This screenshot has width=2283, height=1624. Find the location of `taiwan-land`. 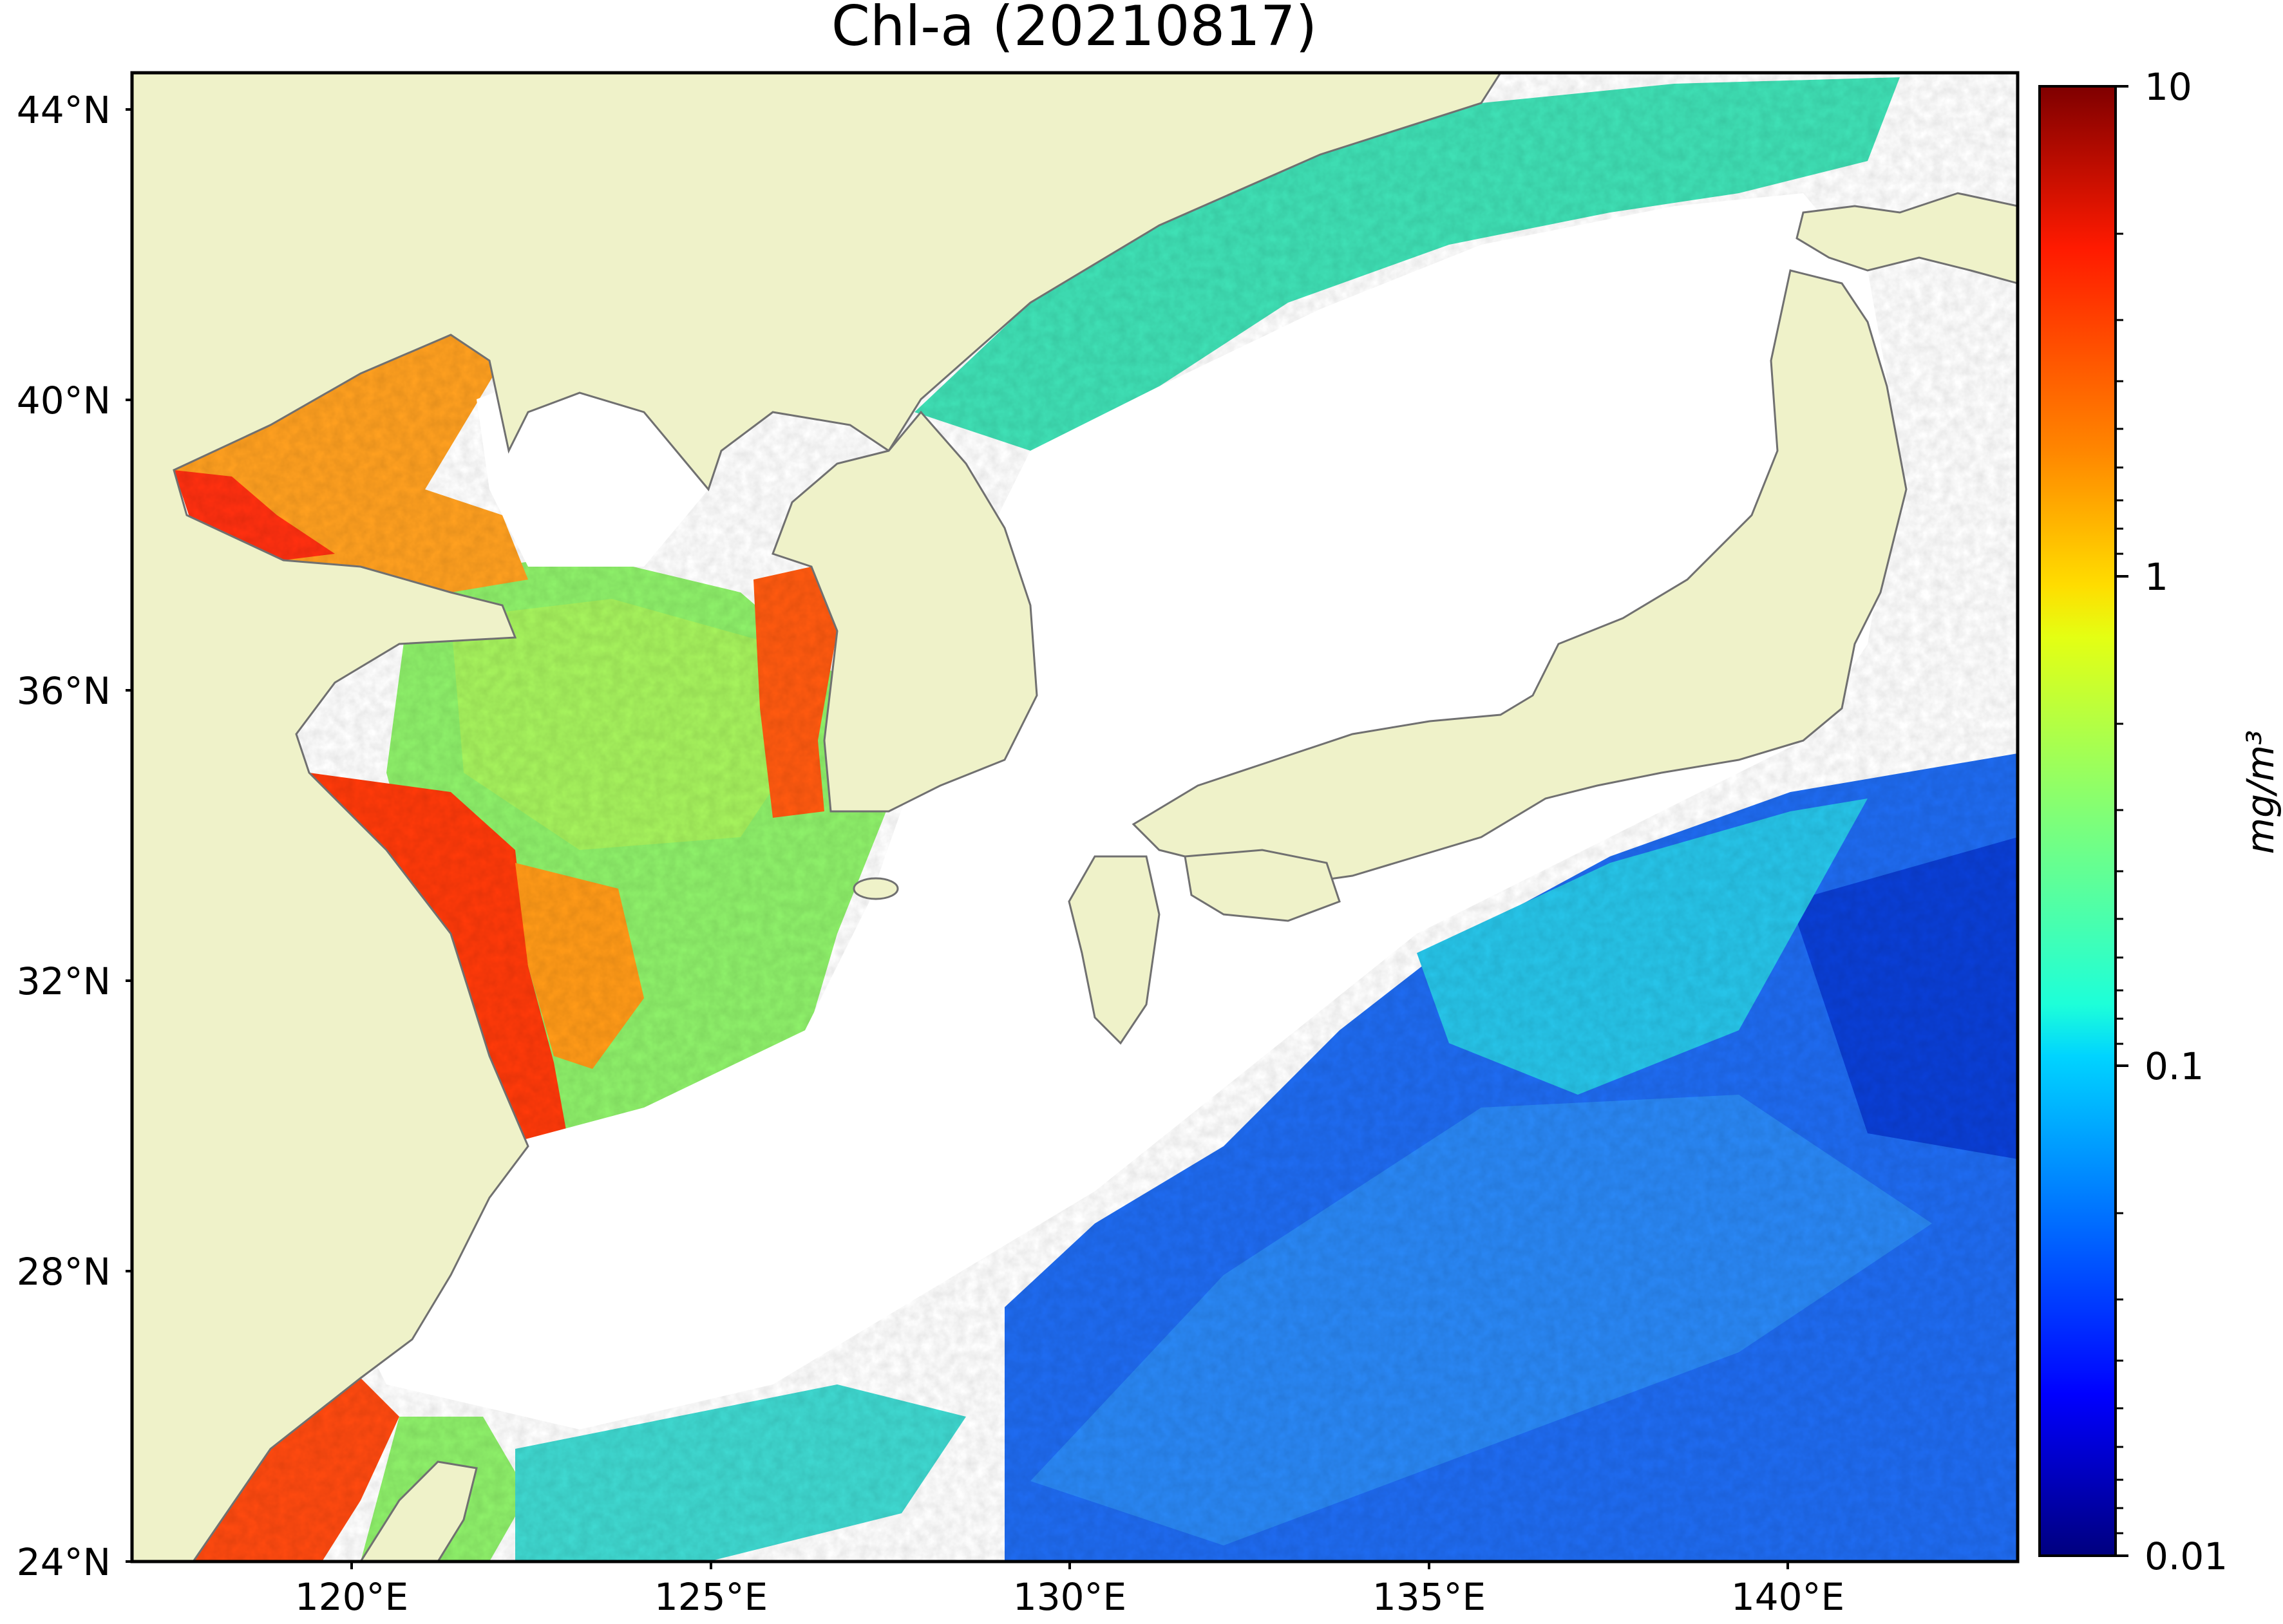

taiwan-land is located at coordinates (418, 1511).